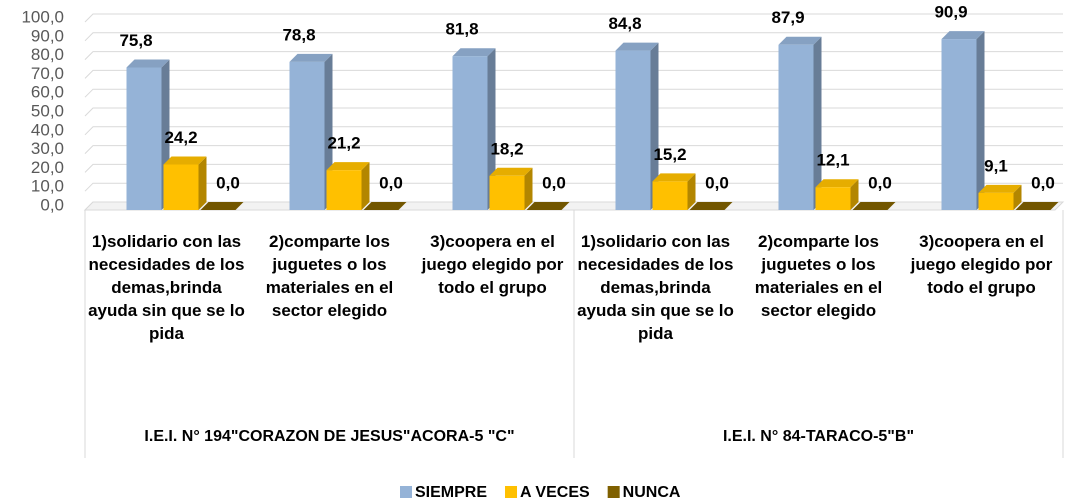 This screenshot has height=504, width=1069. Describe the element at coordinates (343, 143) in the screenshot. I see `value-label: 21,2` at that location.